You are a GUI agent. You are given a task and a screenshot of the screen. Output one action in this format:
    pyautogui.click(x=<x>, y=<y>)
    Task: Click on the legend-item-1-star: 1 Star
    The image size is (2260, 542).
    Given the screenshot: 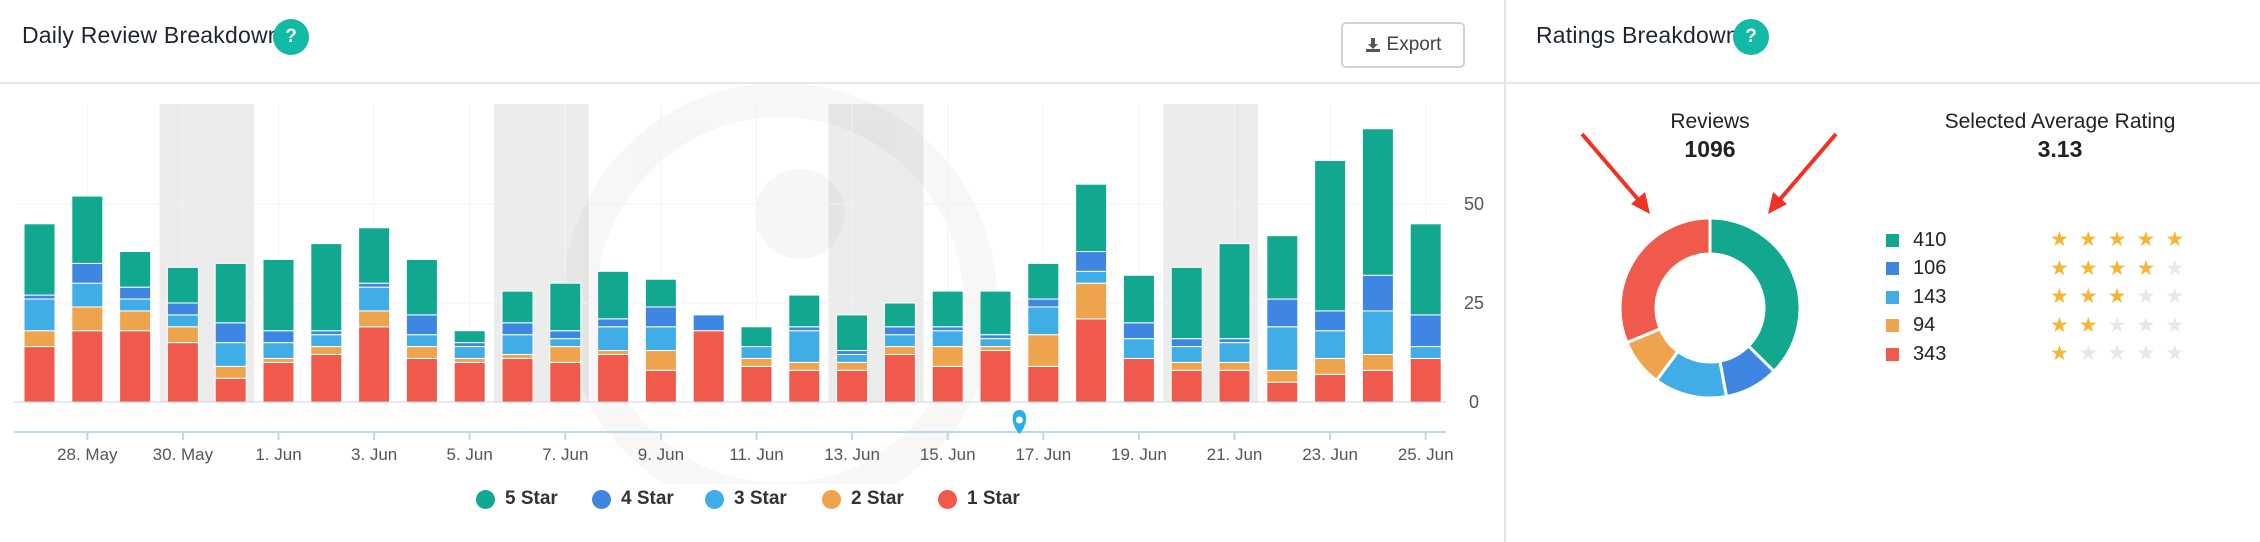 What is the action you would take?
    pyautogui.click(x=979, y=499)
    